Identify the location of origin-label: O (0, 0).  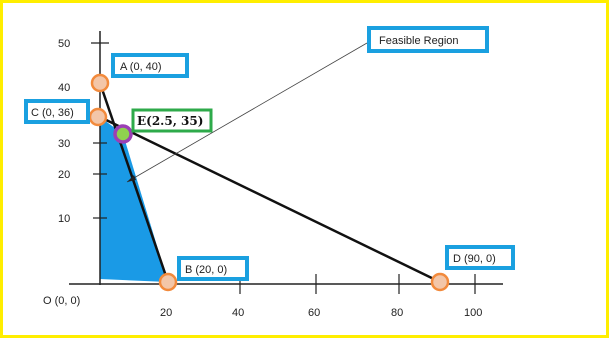
(61, 301).